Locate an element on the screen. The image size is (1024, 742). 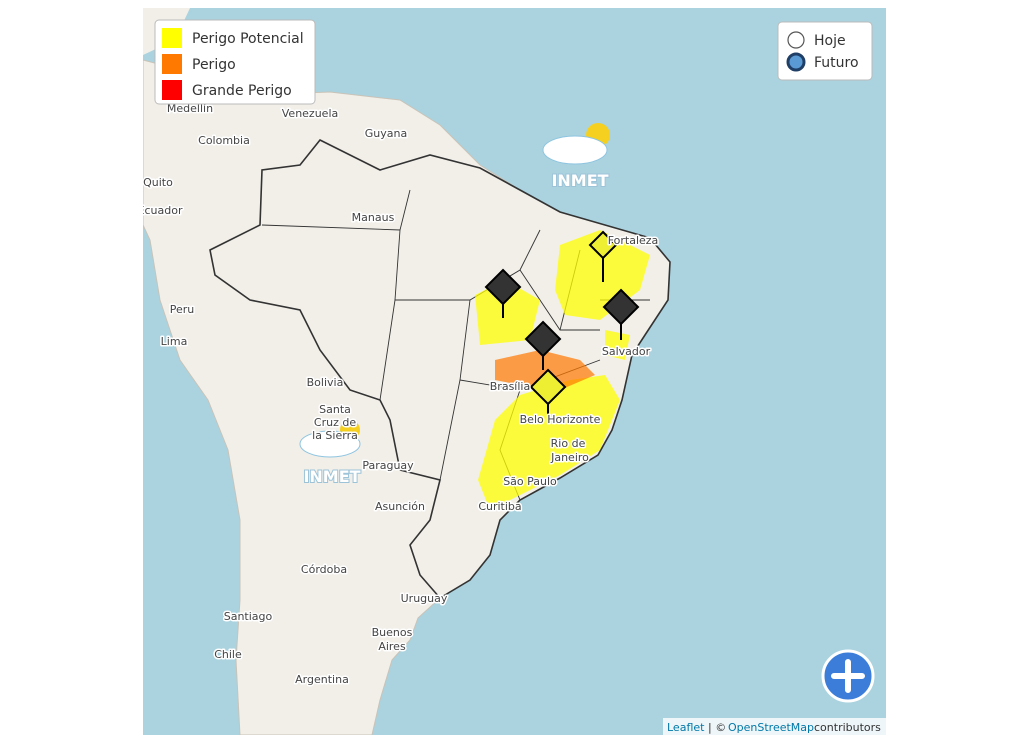
map-label: Janeiro is located at coordinates (569, 457).